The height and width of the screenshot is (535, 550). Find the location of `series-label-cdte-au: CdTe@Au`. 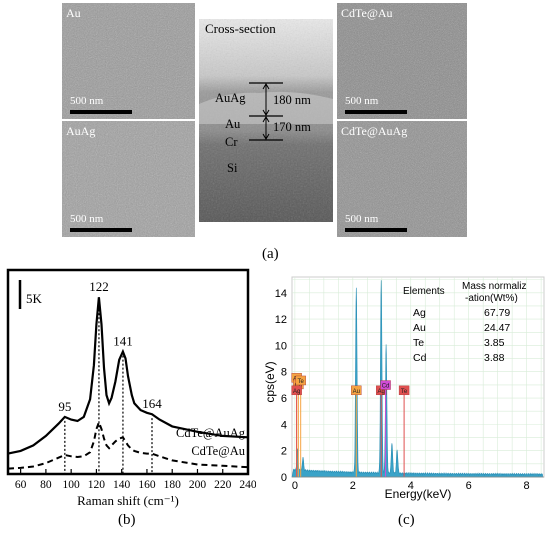

series-label-cdte-au: CdTe@Au is located at coordinates (218, 451).